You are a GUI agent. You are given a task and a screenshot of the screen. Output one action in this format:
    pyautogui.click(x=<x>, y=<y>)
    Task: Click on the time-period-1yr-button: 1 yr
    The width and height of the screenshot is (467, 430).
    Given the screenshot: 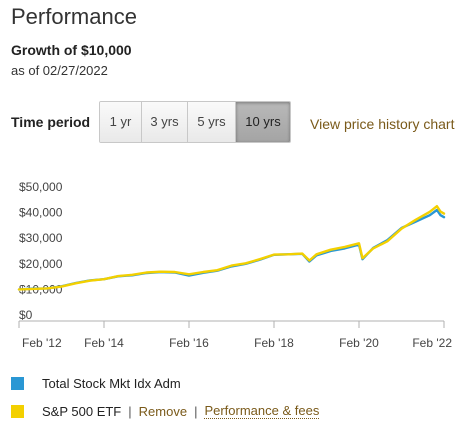 What is the action you would take?
    pyautogui.click(x=121, y=122)
    